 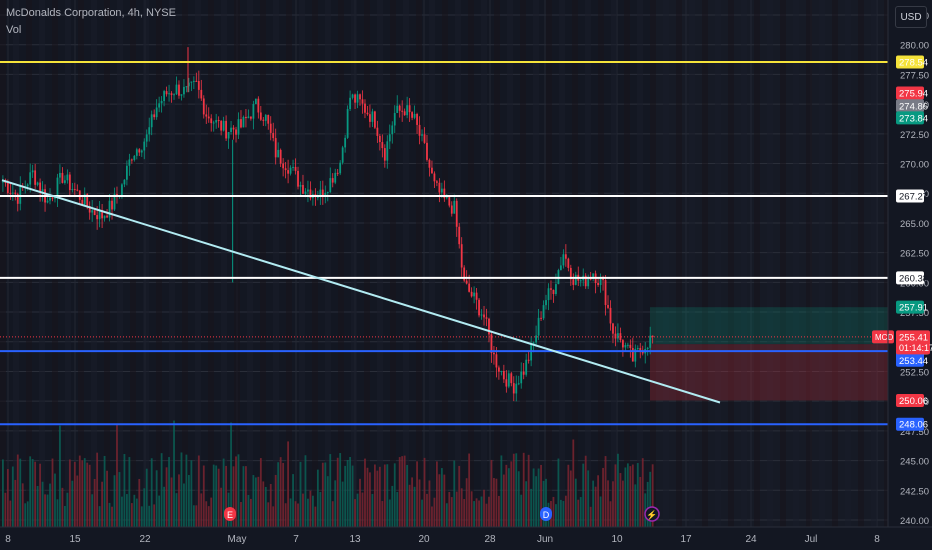 I want to click on currency-button: USD, so click(x=911, y=17).